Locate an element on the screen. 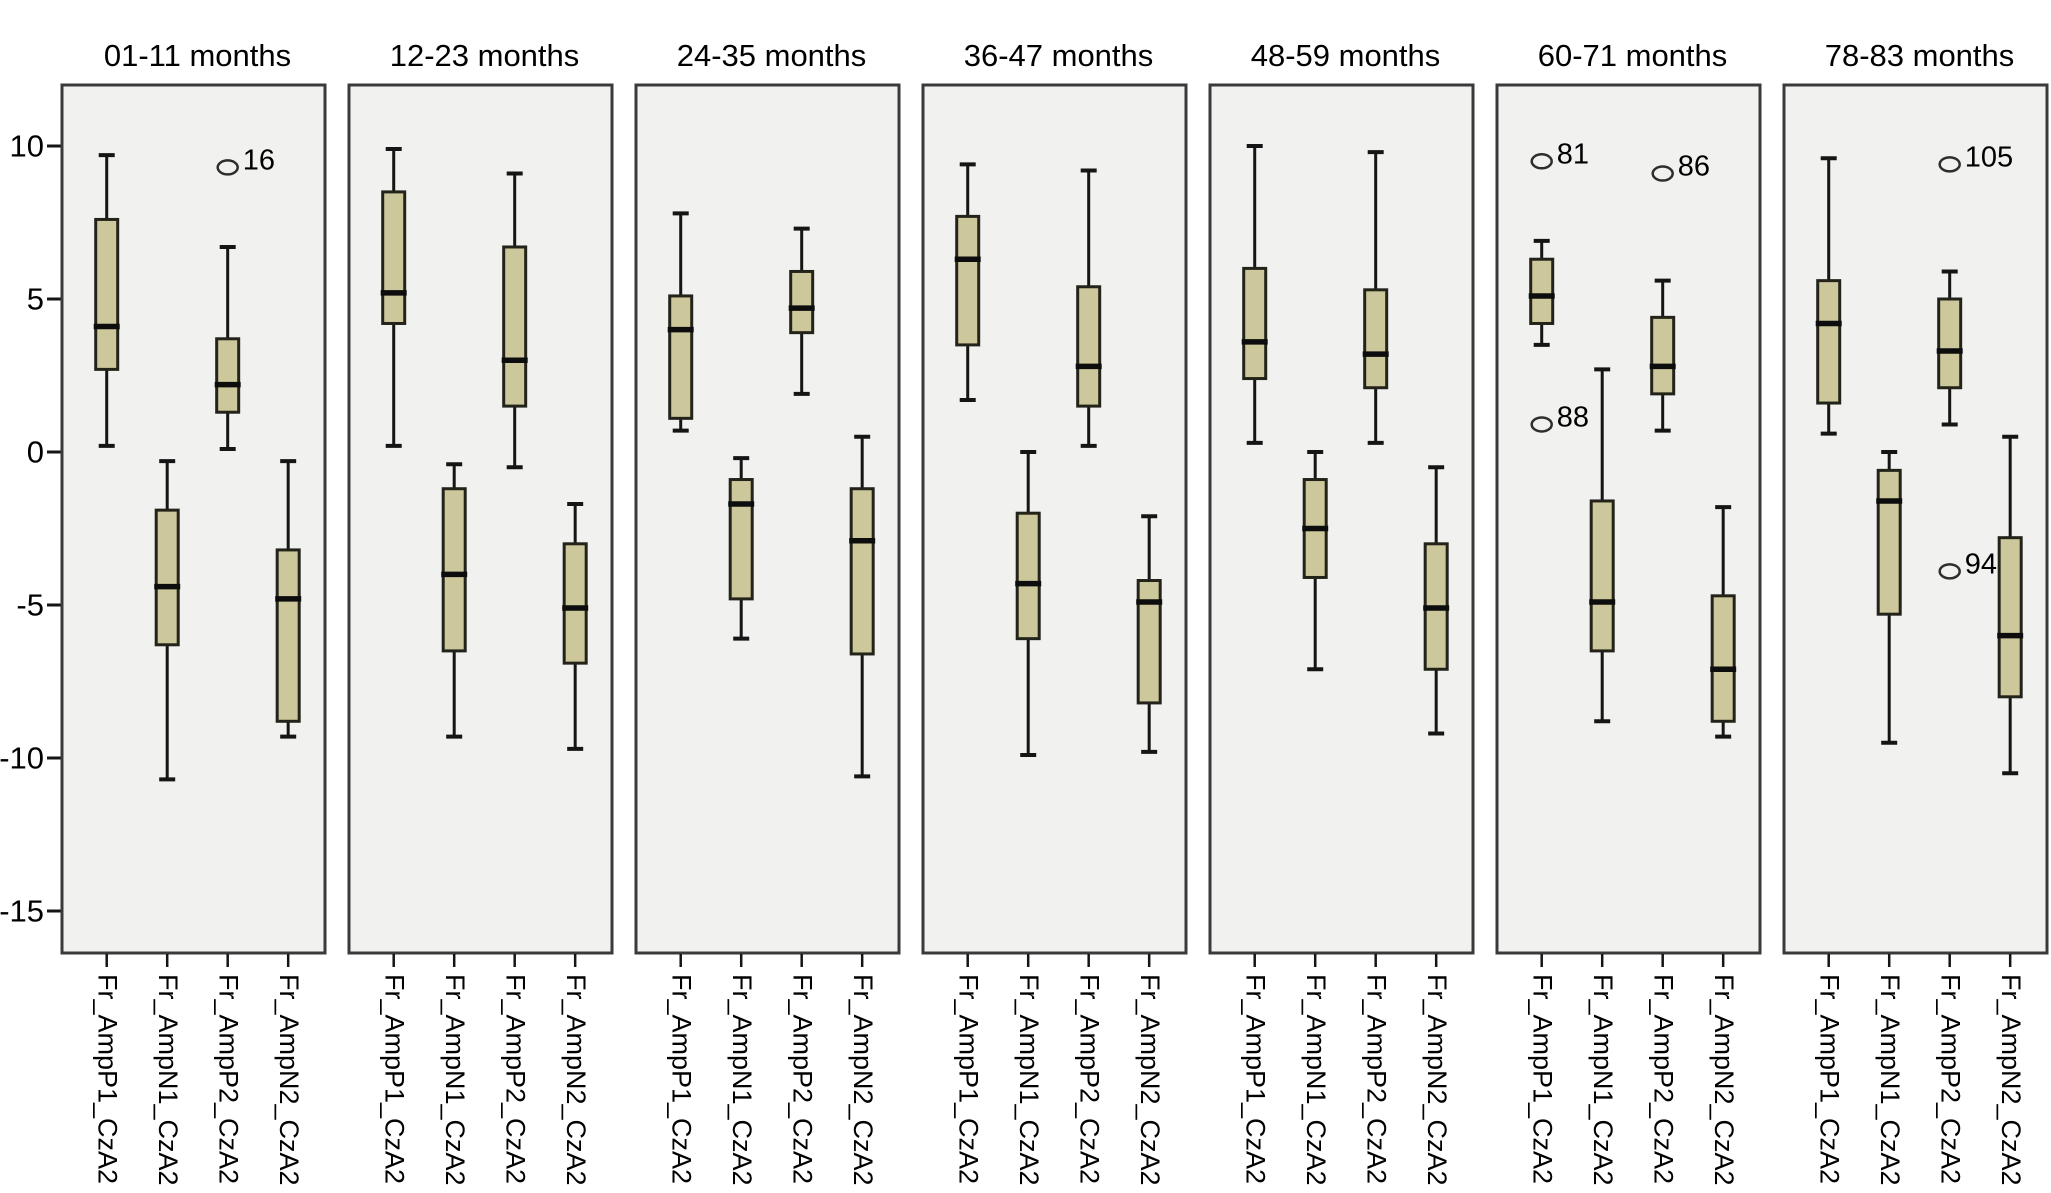 This screenshot has height=1193, width=2051. panel-title: 01-11 months is located at coordinates (197, 55).